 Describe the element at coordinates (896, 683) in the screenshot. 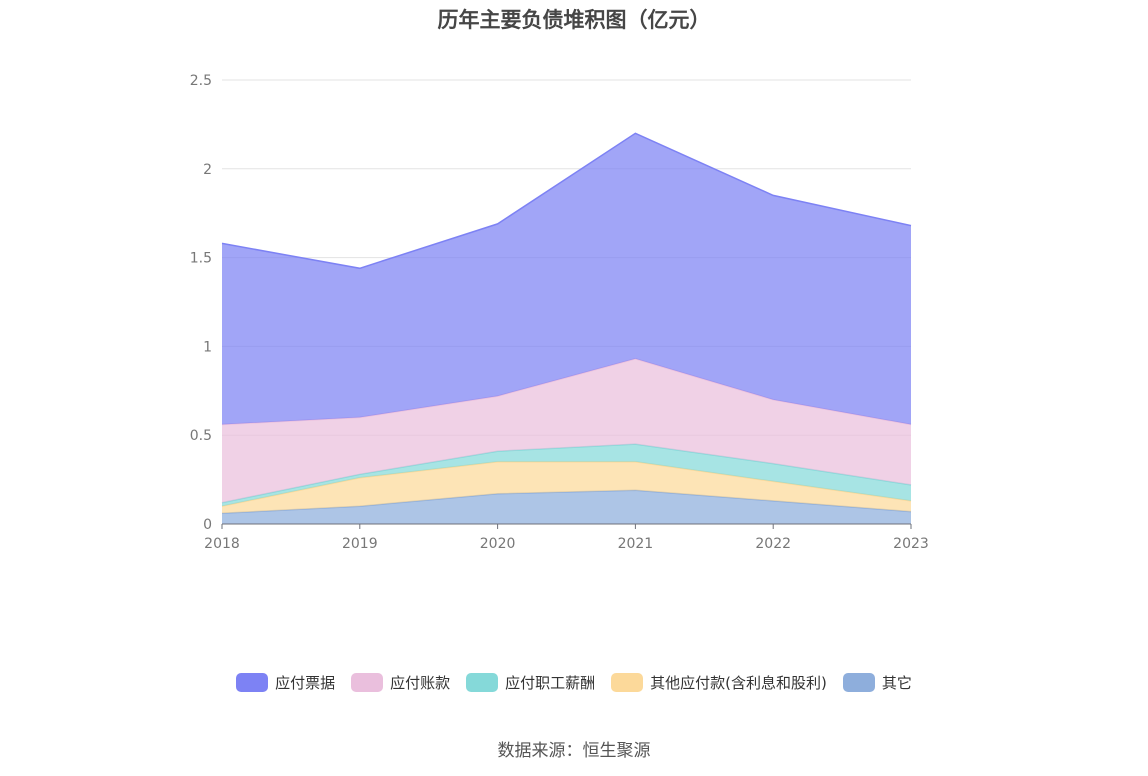

I see `legend-label: 其它` at that location.